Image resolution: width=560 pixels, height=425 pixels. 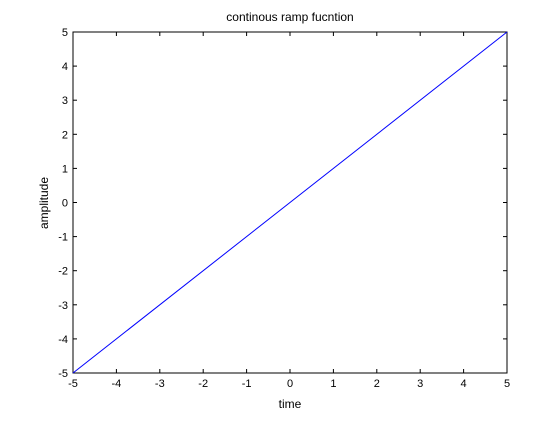 I want to click on x-tick-label: 5, so click(x=507, y=384).